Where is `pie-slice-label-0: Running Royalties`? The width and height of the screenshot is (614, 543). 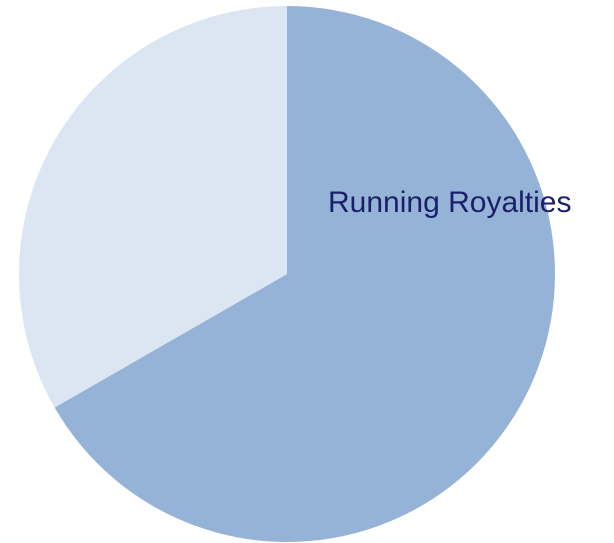
pie-slice-label-0: Running Royalties is located at coordinates (449, 202).